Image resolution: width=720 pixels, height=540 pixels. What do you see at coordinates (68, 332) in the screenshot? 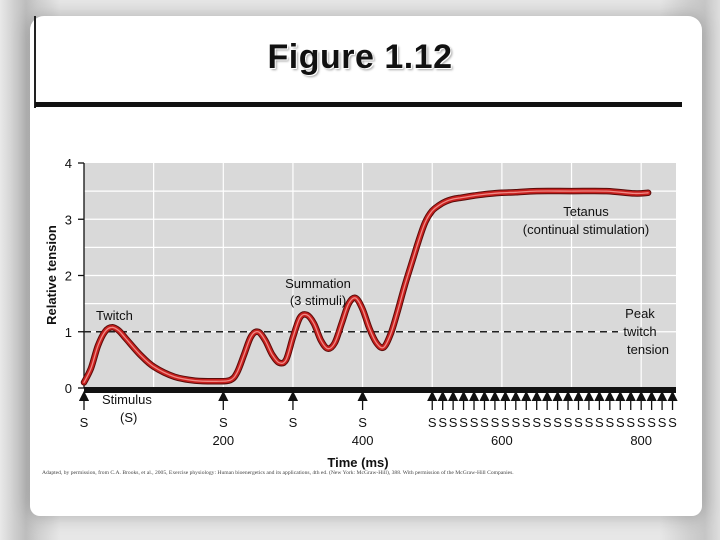
I see `y-tick-label: 1` at bounding box center [68, 332].